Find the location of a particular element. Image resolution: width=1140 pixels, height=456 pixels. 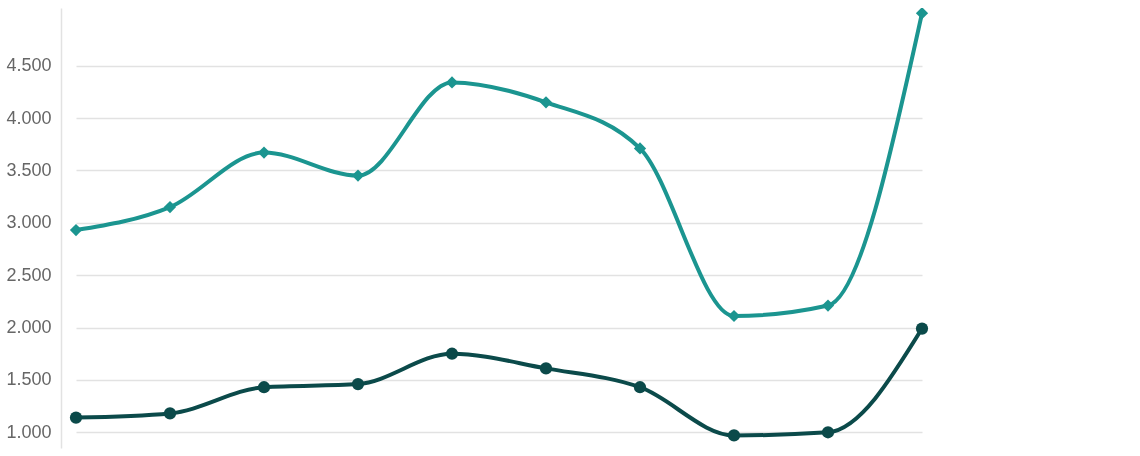

y-tick-label: 1.500 is located at coordinates (29, 379).